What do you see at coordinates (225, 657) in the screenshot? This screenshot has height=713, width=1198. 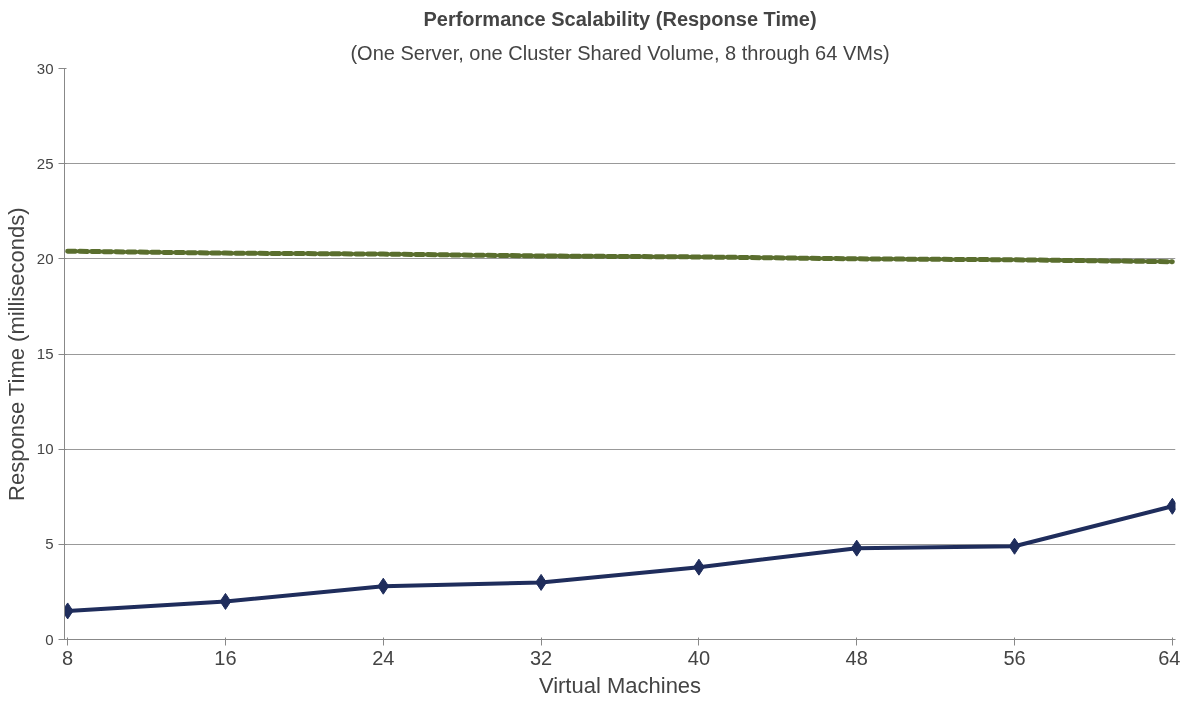 I see `x-tick-label: 16` at bounding box center [225, 657].